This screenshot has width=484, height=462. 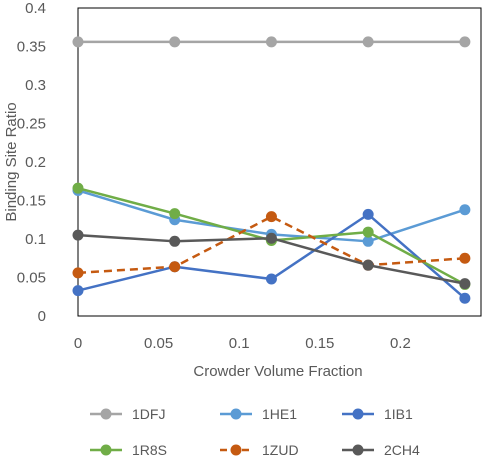 What do you see at coordinates (381, 450) in the screenshot?
I see `legend-item-2ch4: 2CH4` at bounding box center [381, 450].